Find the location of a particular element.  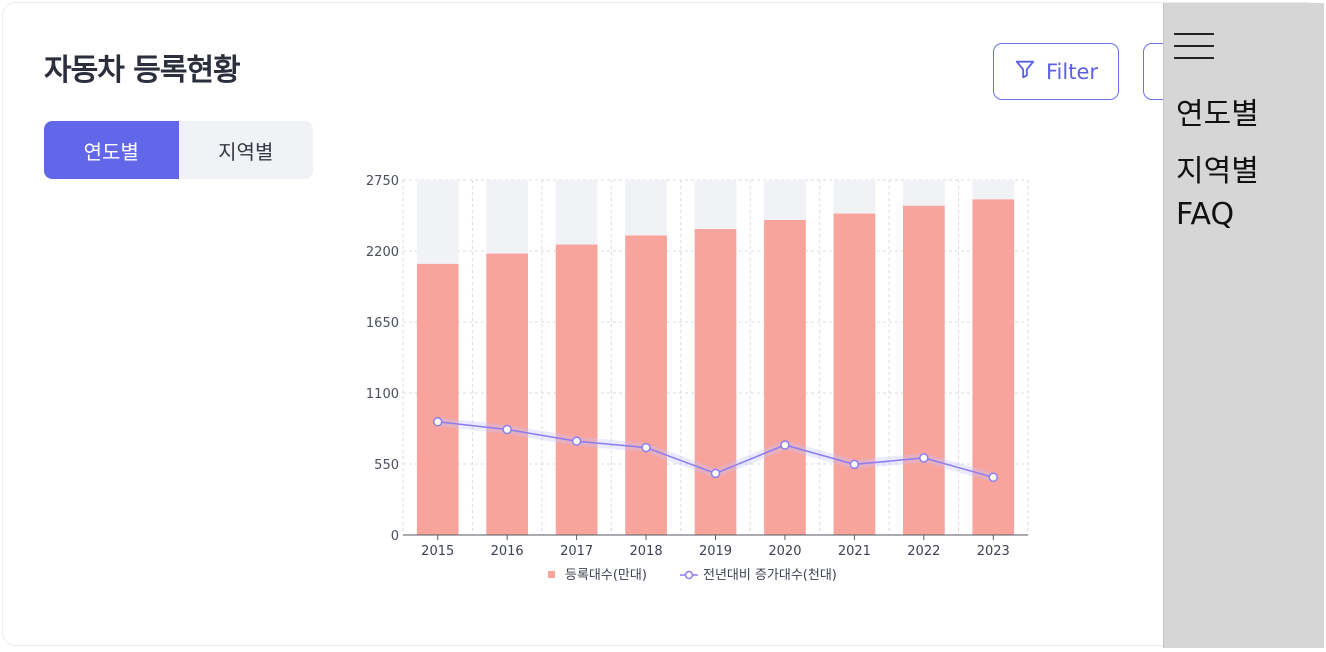

legend-swatch-bar is located at coordinates (551, 574).